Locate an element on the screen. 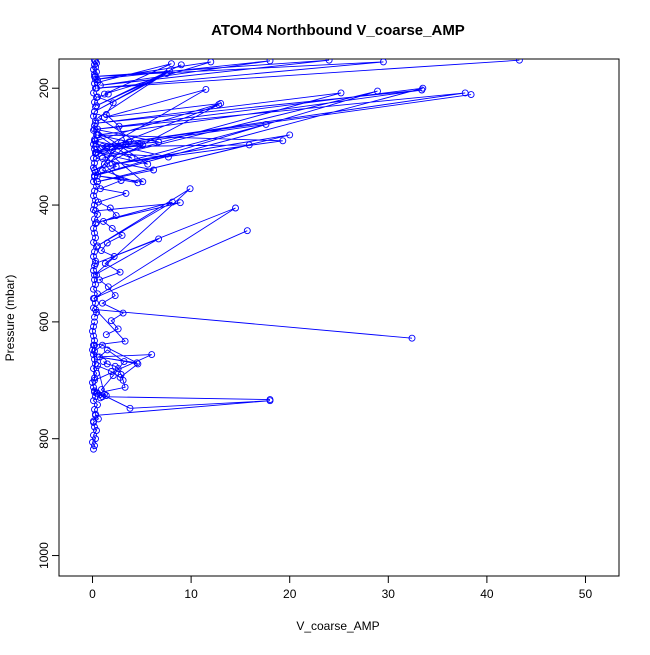  x-axis-label: V_coarse_AMP is located at coordinates (337, 626).